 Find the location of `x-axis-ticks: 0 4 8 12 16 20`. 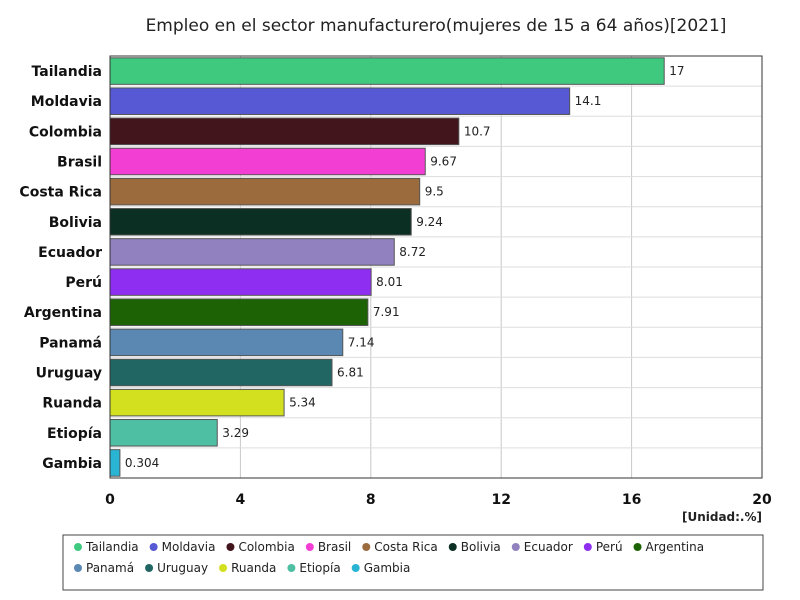

x-axis-ticks: 0 4 8 12 16 20 is located at coordinates (438, 500).